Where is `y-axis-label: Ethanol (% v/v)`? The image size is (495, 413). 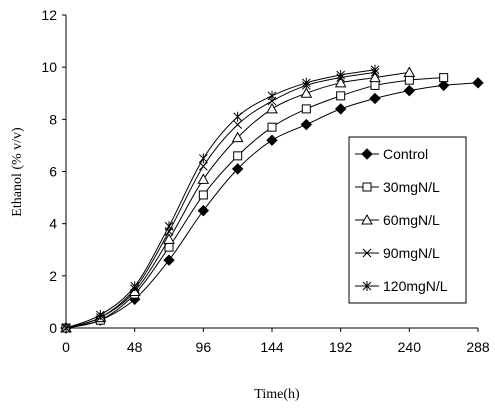 y-axis-label: Ethanol (% v/v) is located at coordinates (17, 172).